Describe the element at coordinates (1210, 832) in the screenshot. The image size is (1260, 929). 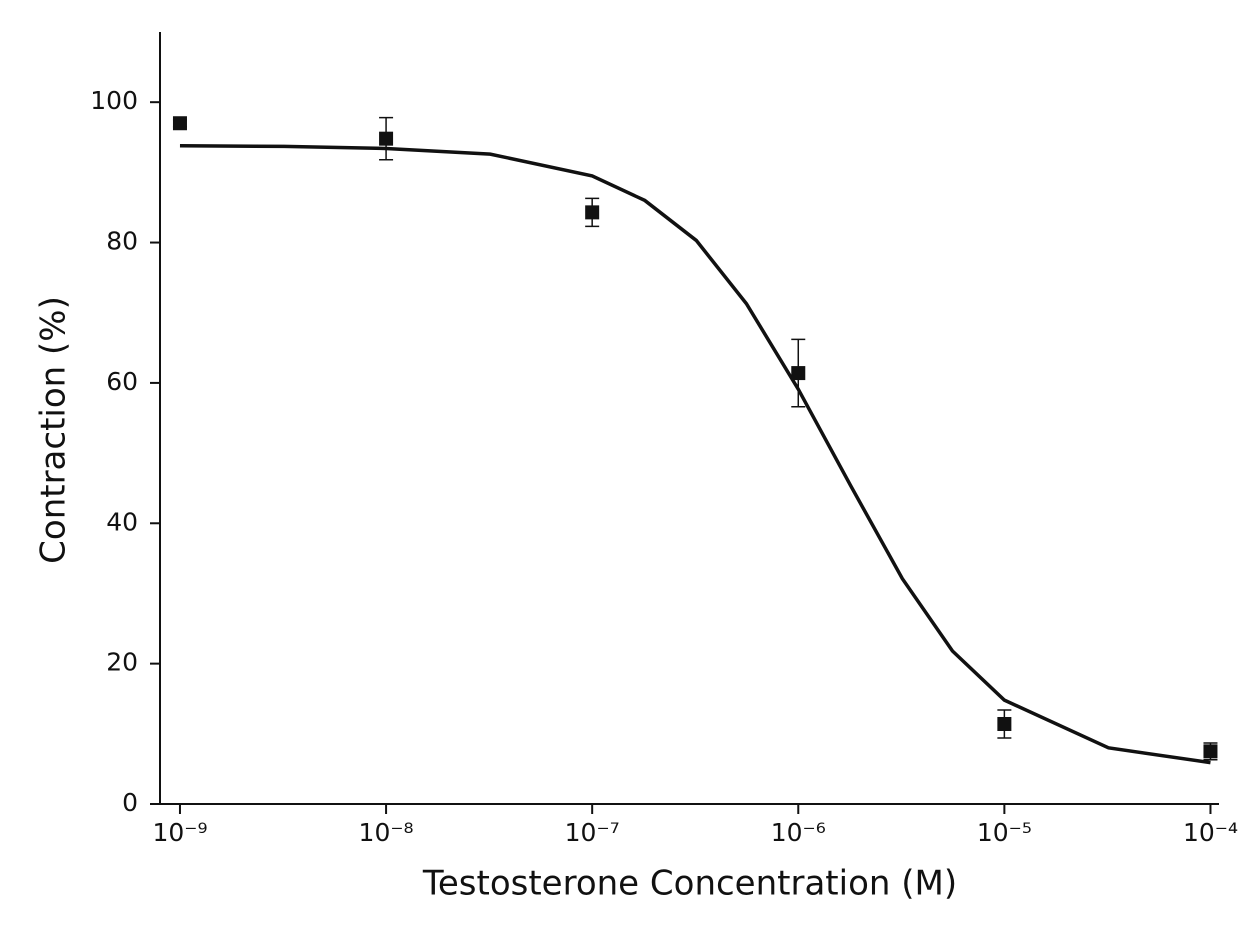
I see `x-tick-label: 10⁻⁴` at that location.